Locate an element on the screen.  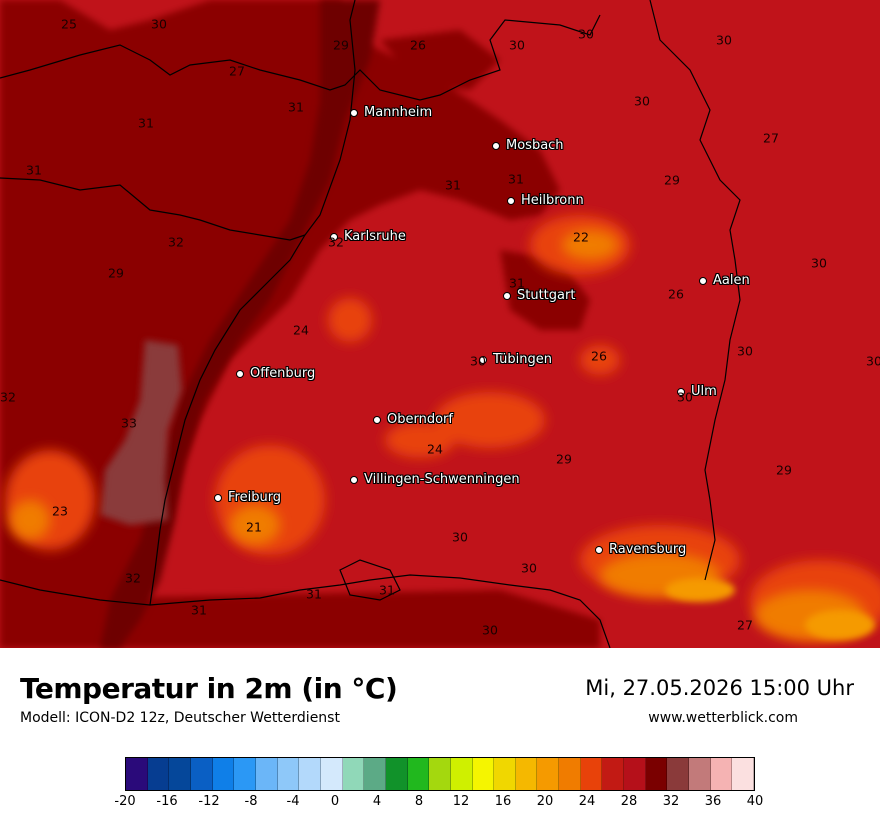
forecast-datetime: Mi, 27.05.2026 15:00 Uhr is located at coordinates (719, 688).